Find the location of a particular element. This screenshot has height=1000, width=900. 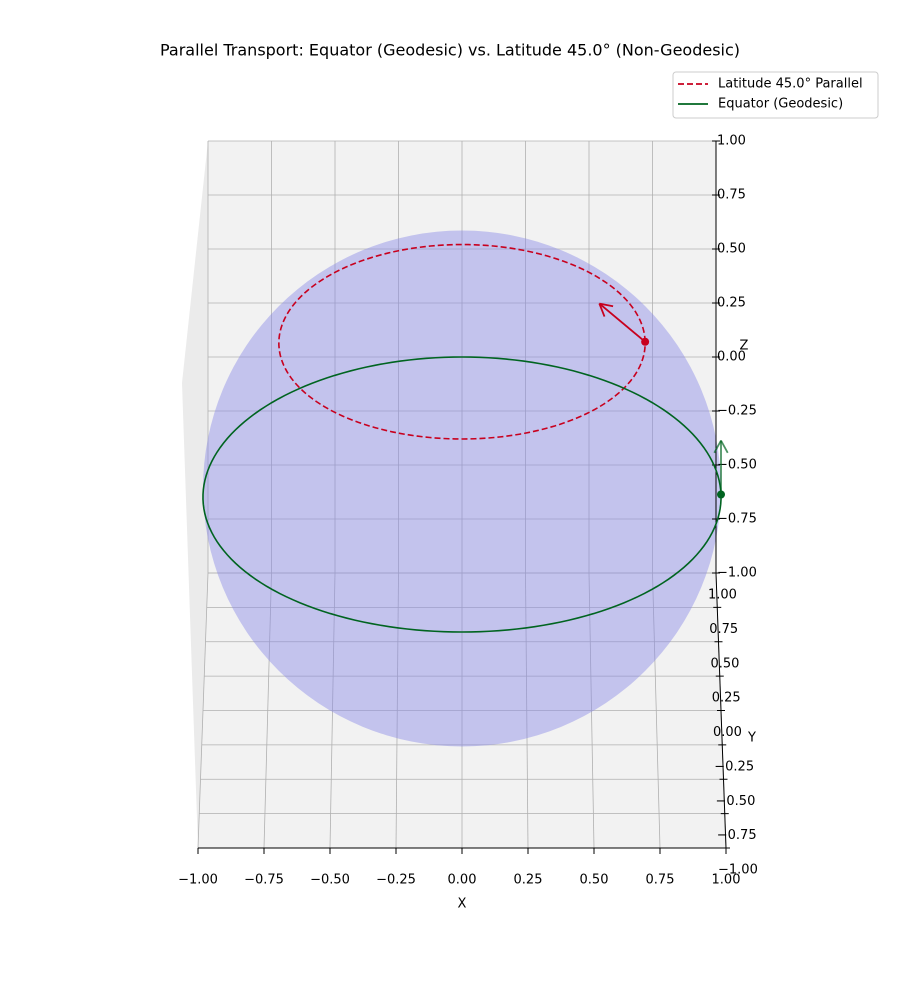

y-tick-label: 0.50 is located at coordinates (725, 663).